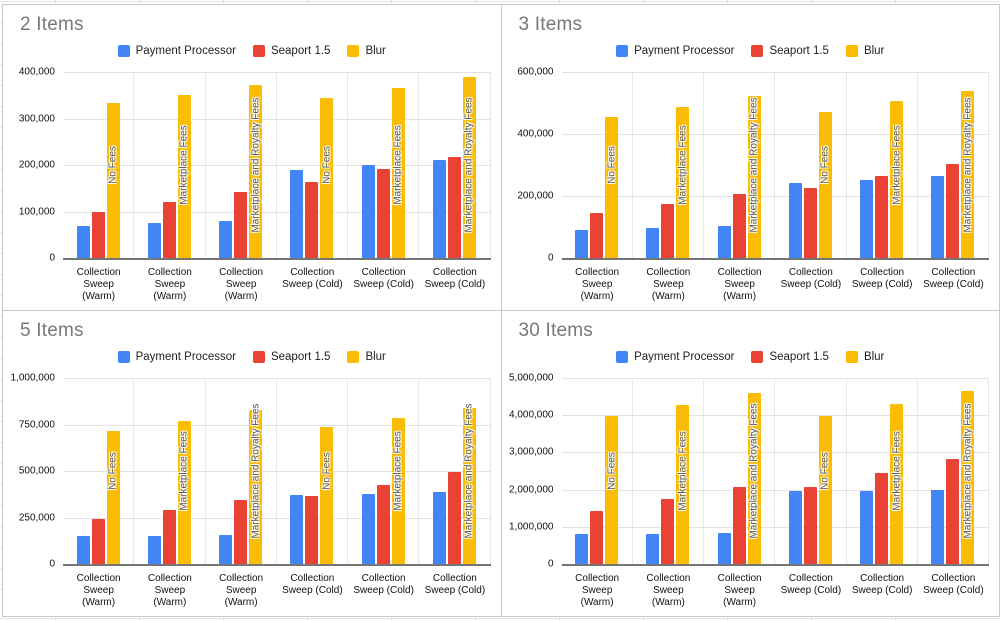 This screenshot has height=621, width=1000. I want to click on legend-swatch-payment-processor-icon, so click(123, 357).